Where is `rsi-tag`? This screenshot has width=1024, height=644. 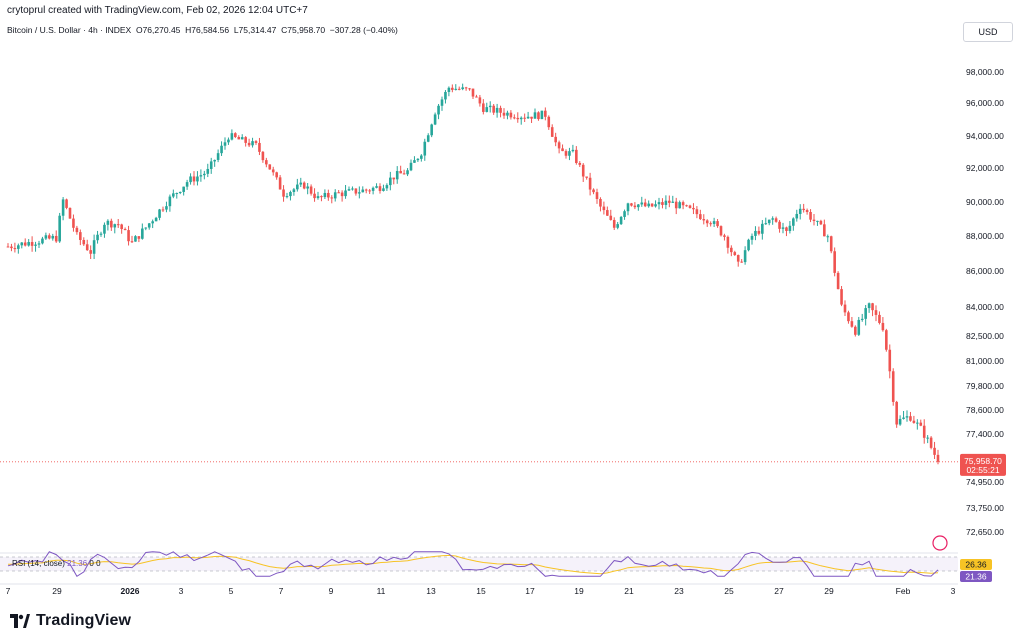
rsi-tag is located at coordinates (976, 576).